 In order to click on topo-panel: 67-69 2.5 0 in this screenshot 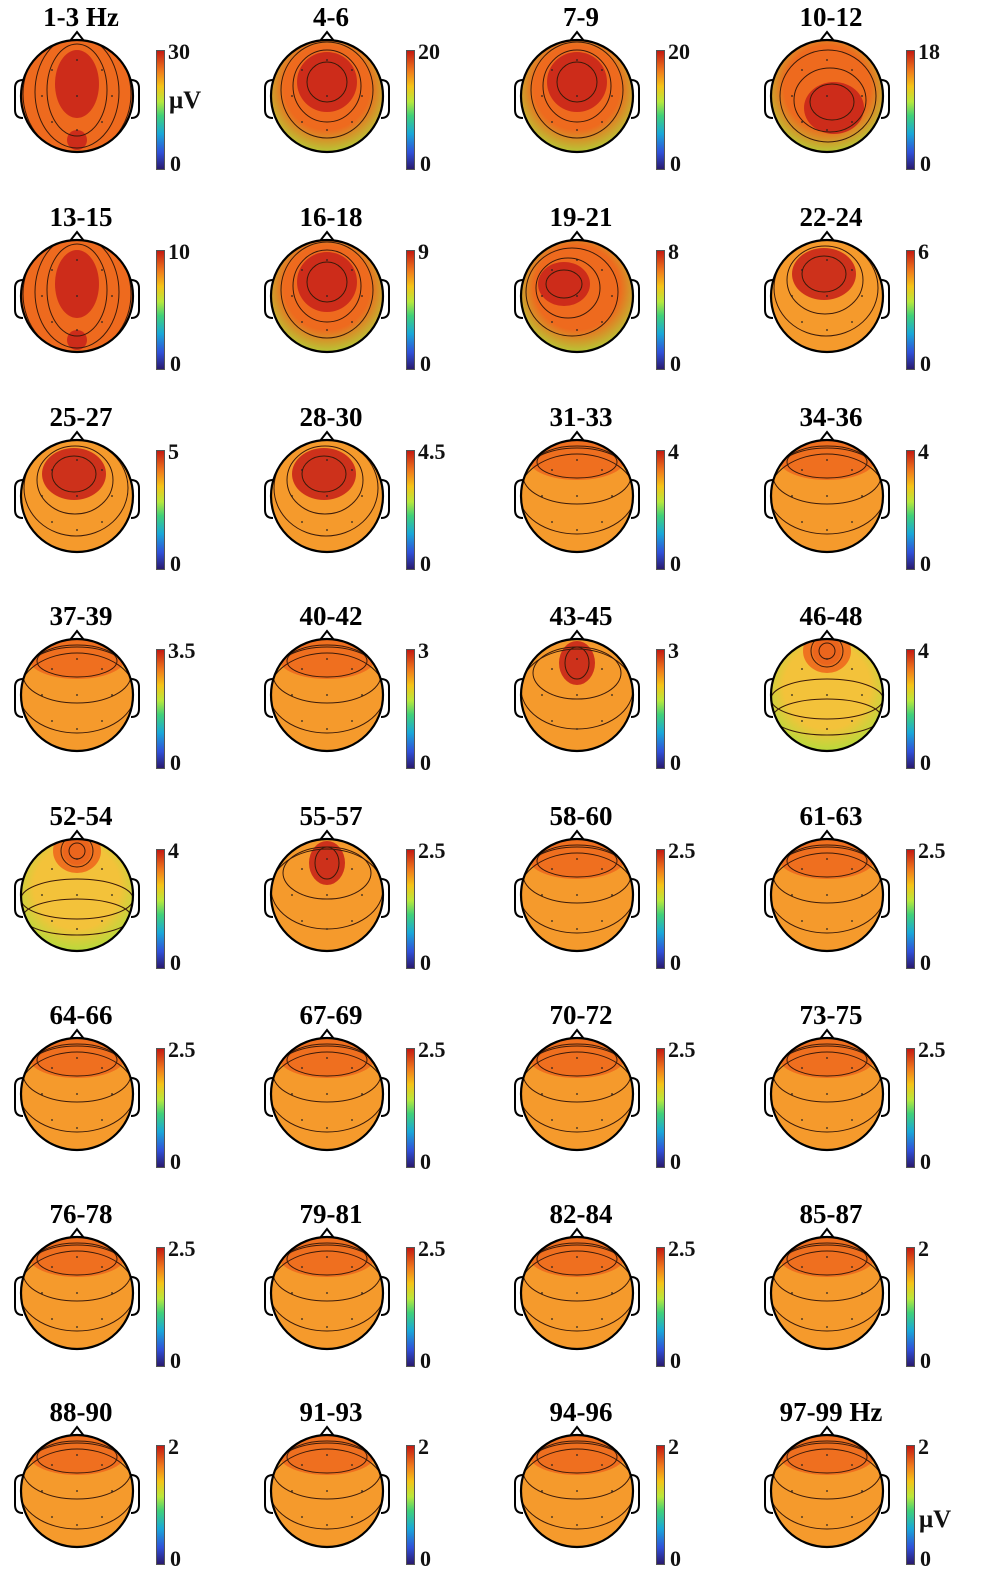, I will do `click(379, 1097)`.